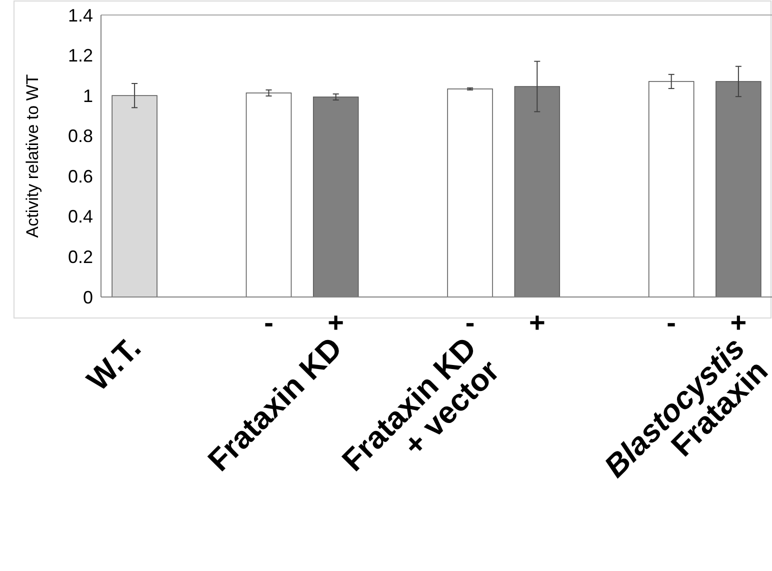  I want to click on y-tick-label: 0.4, so click(80, 216).